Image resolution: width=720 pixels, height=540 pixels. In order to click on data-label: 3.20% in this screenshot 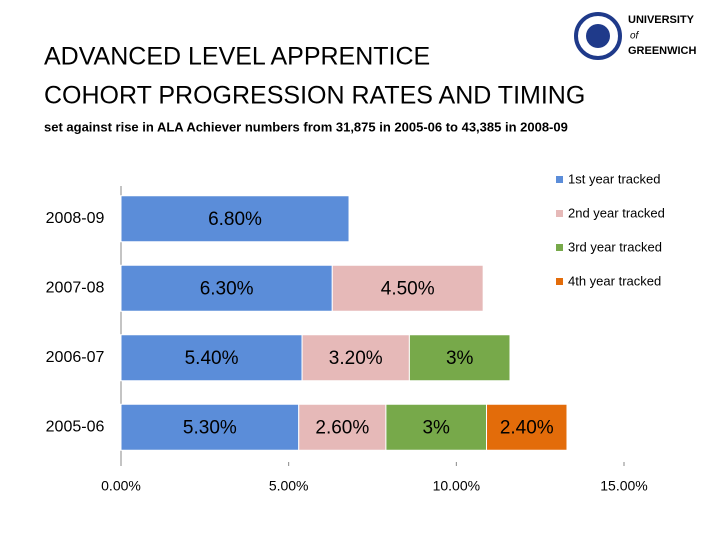, I will do `click(356, 358)`.